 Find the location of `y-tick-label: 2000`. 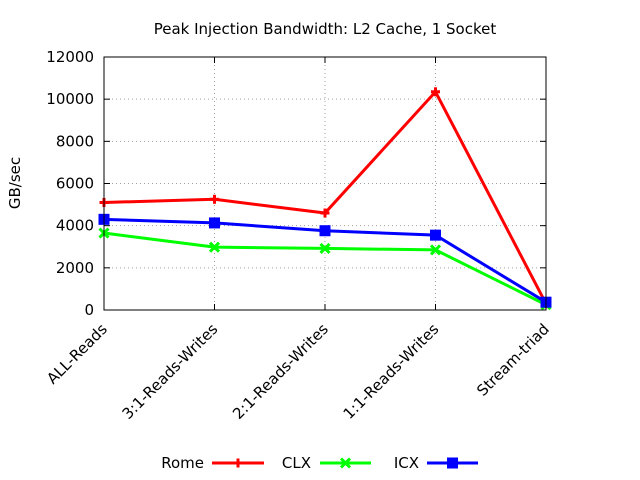

y-tick-label: 2000 is located at coordinates (75, 268).